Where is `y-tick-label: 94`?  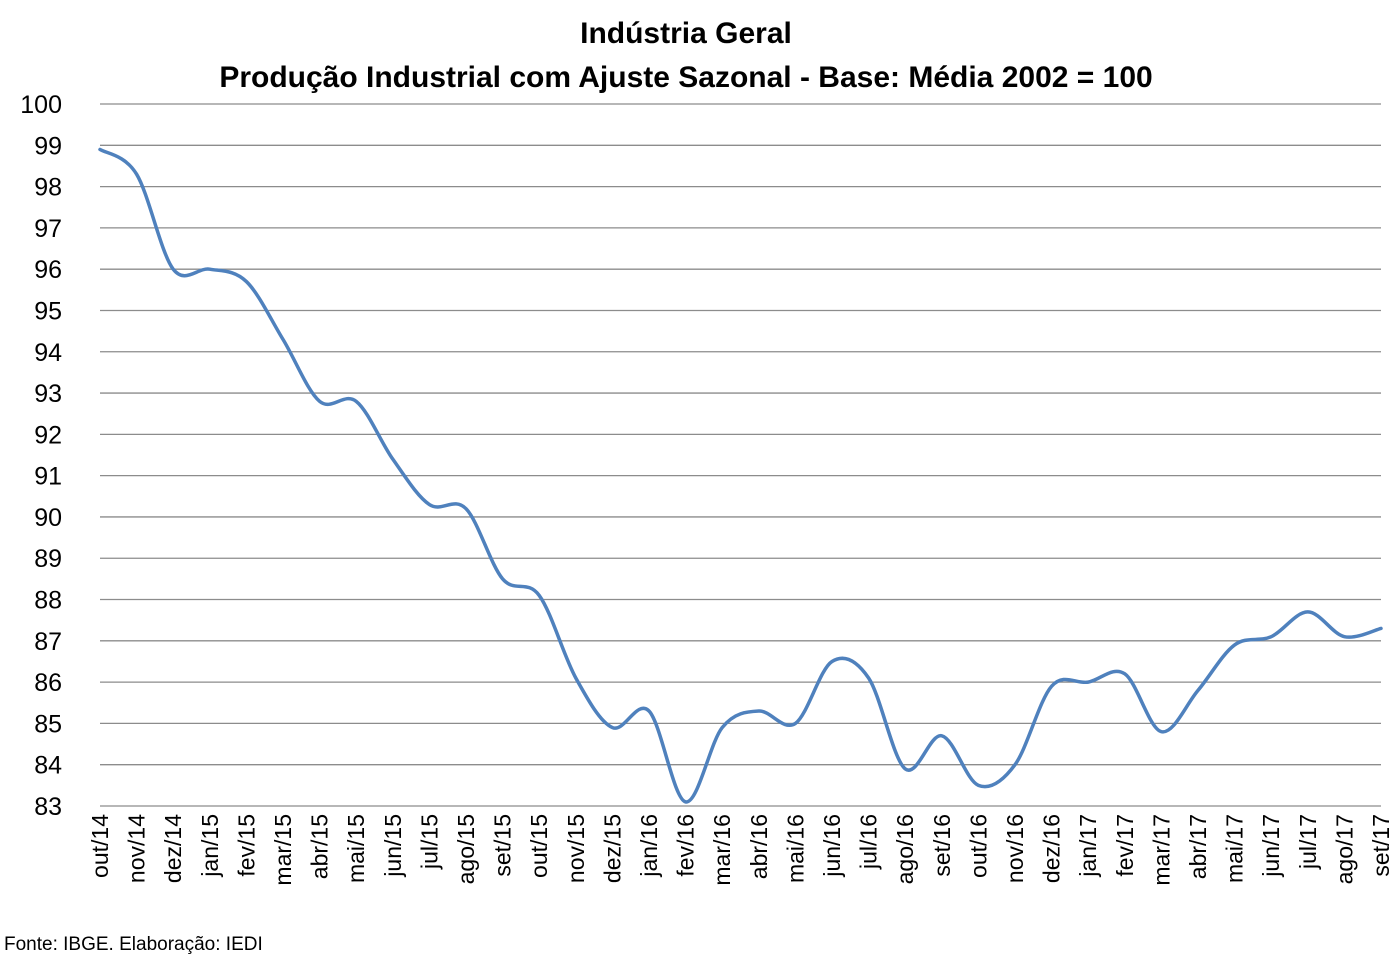
y-tick-label: 94 is located at coordinates (48, 353).